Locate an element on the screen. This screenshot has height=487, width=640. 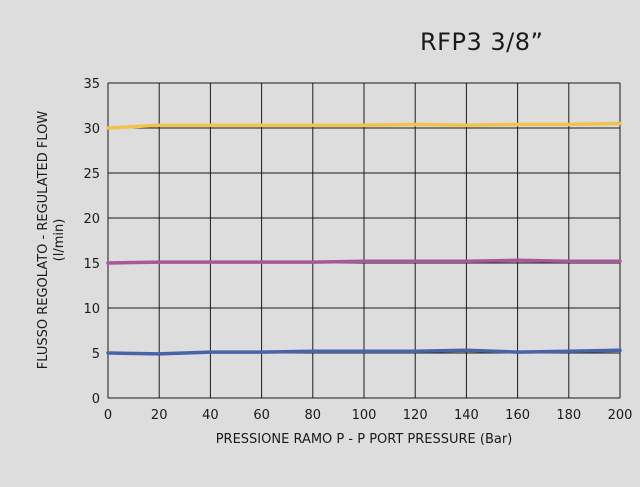
x-tick-label: 160 is located at coordinates (517, 415).